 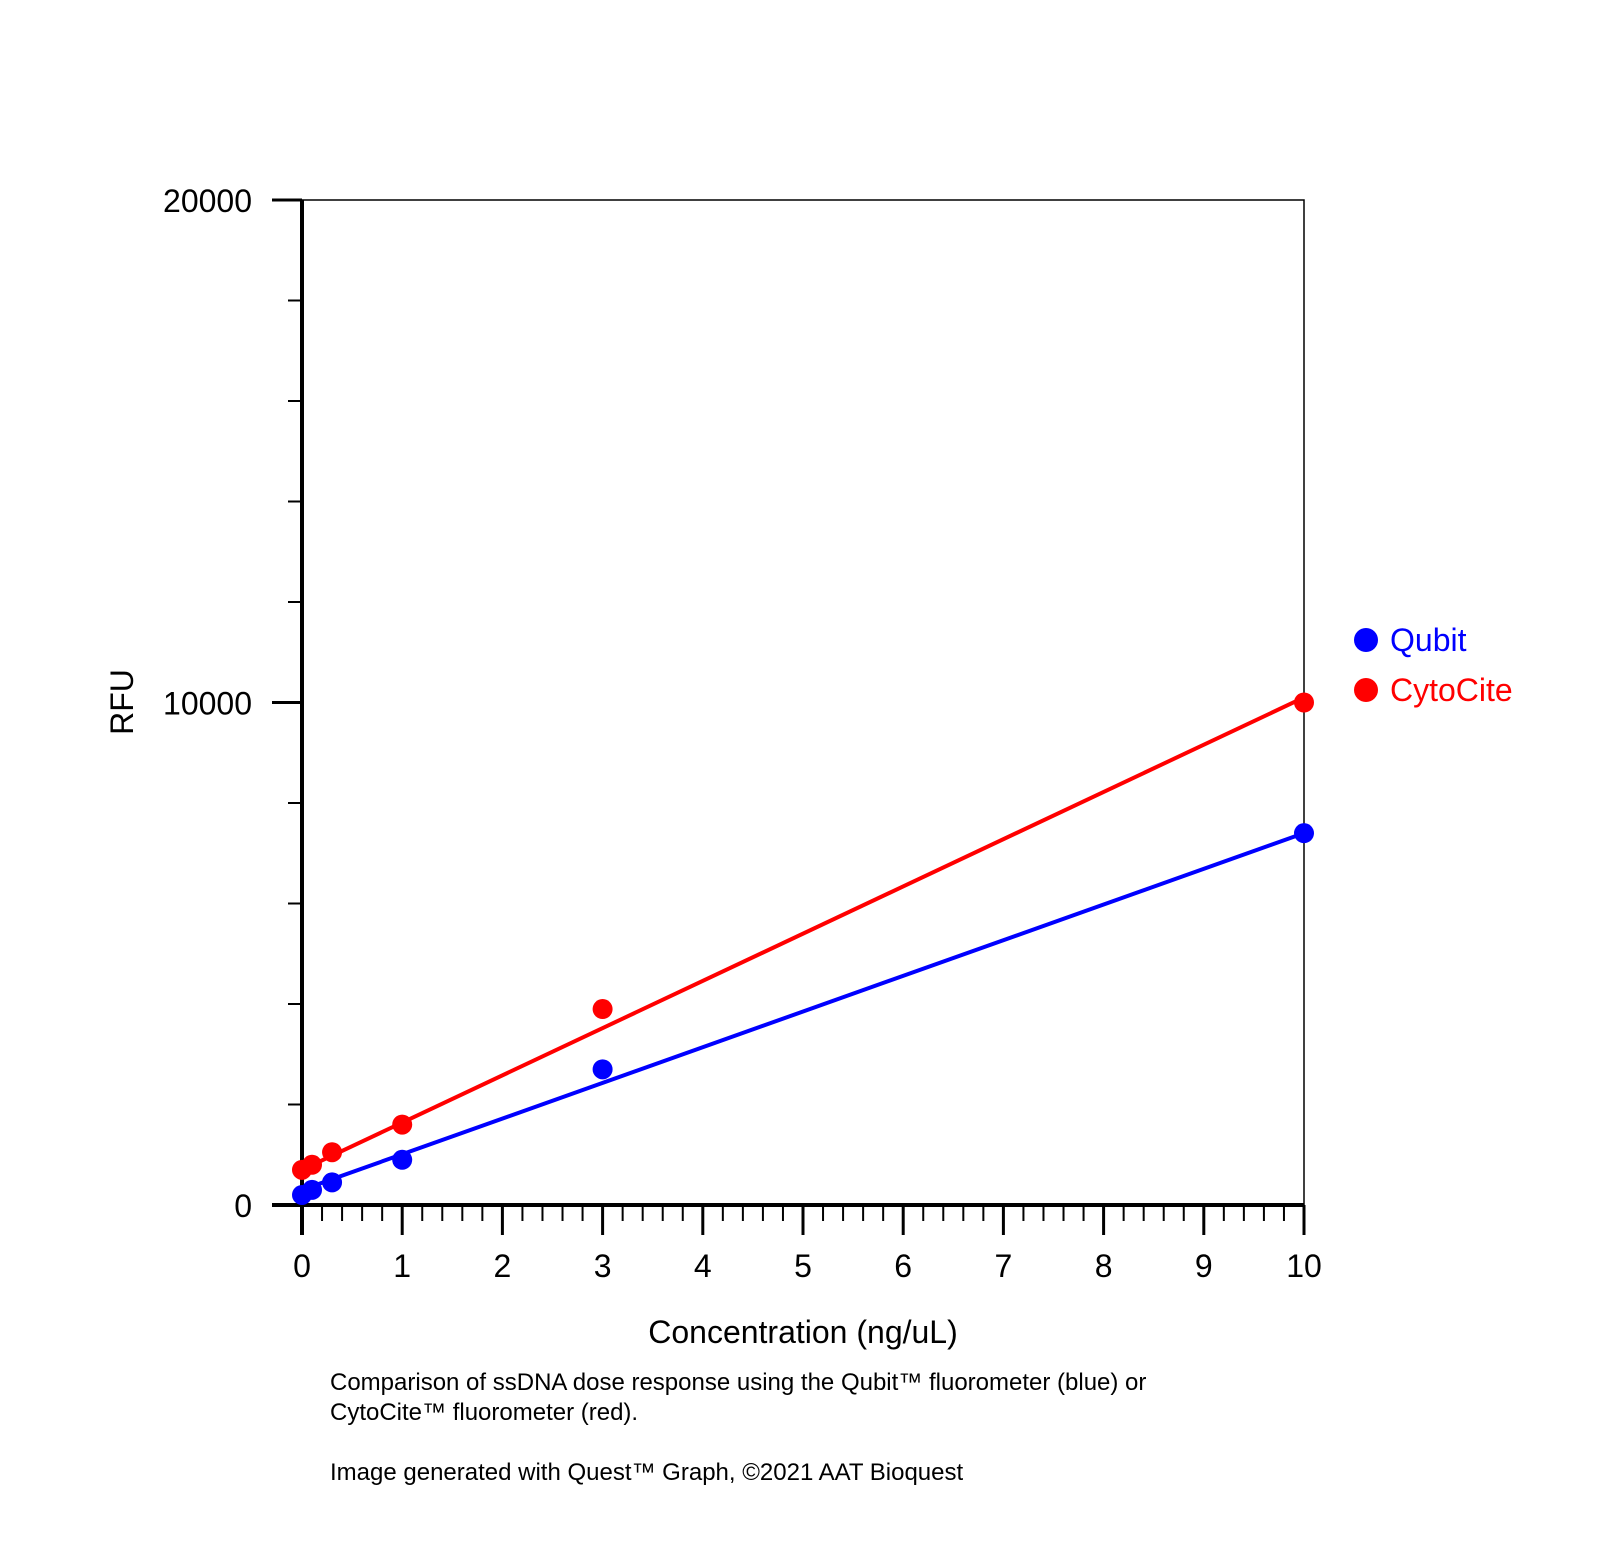 I want to click on legend-label-cytocite: CytoCite, so click(x=1451, y=690).